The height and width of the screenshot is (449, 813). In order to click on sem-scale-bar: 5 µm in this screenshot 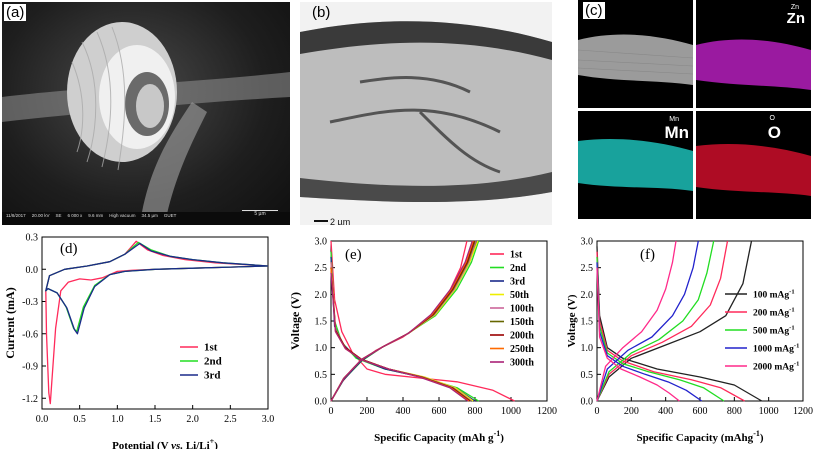, I will do `click(260, 213)`.